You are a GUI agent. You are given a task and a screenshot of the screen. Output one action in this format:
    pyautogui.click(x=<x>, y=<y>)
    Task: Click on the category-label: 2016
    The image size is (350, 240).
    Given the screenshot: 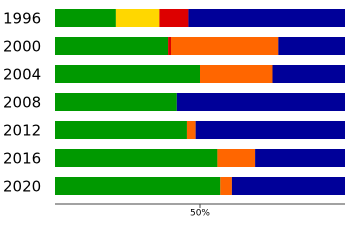 What is the action you would take?
    pyautogui.click(x=22, y=159)
    